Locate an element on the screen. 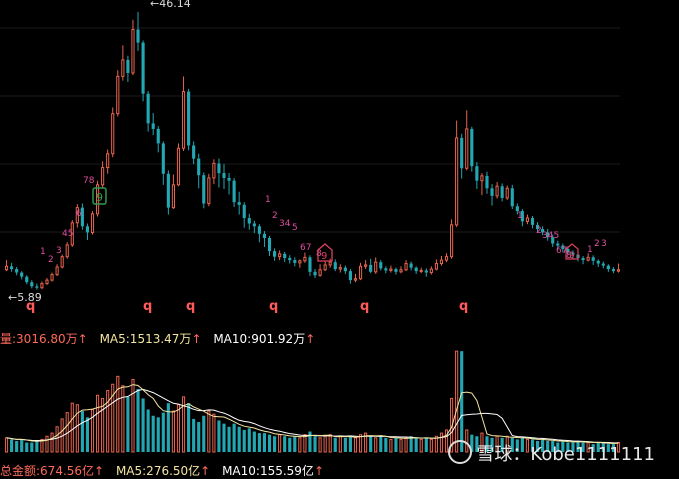 This screenshot has width=679, height=479. snowball-logo-icon is located at coordinates (460, 452).